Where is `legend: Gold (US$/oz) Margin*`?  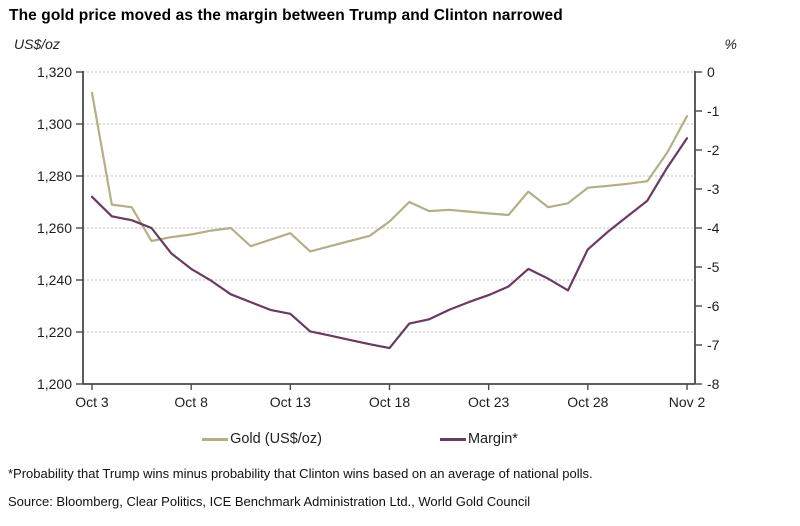
legend: Gold (US$/oz) Margin* is located at coordinates (360, 439).